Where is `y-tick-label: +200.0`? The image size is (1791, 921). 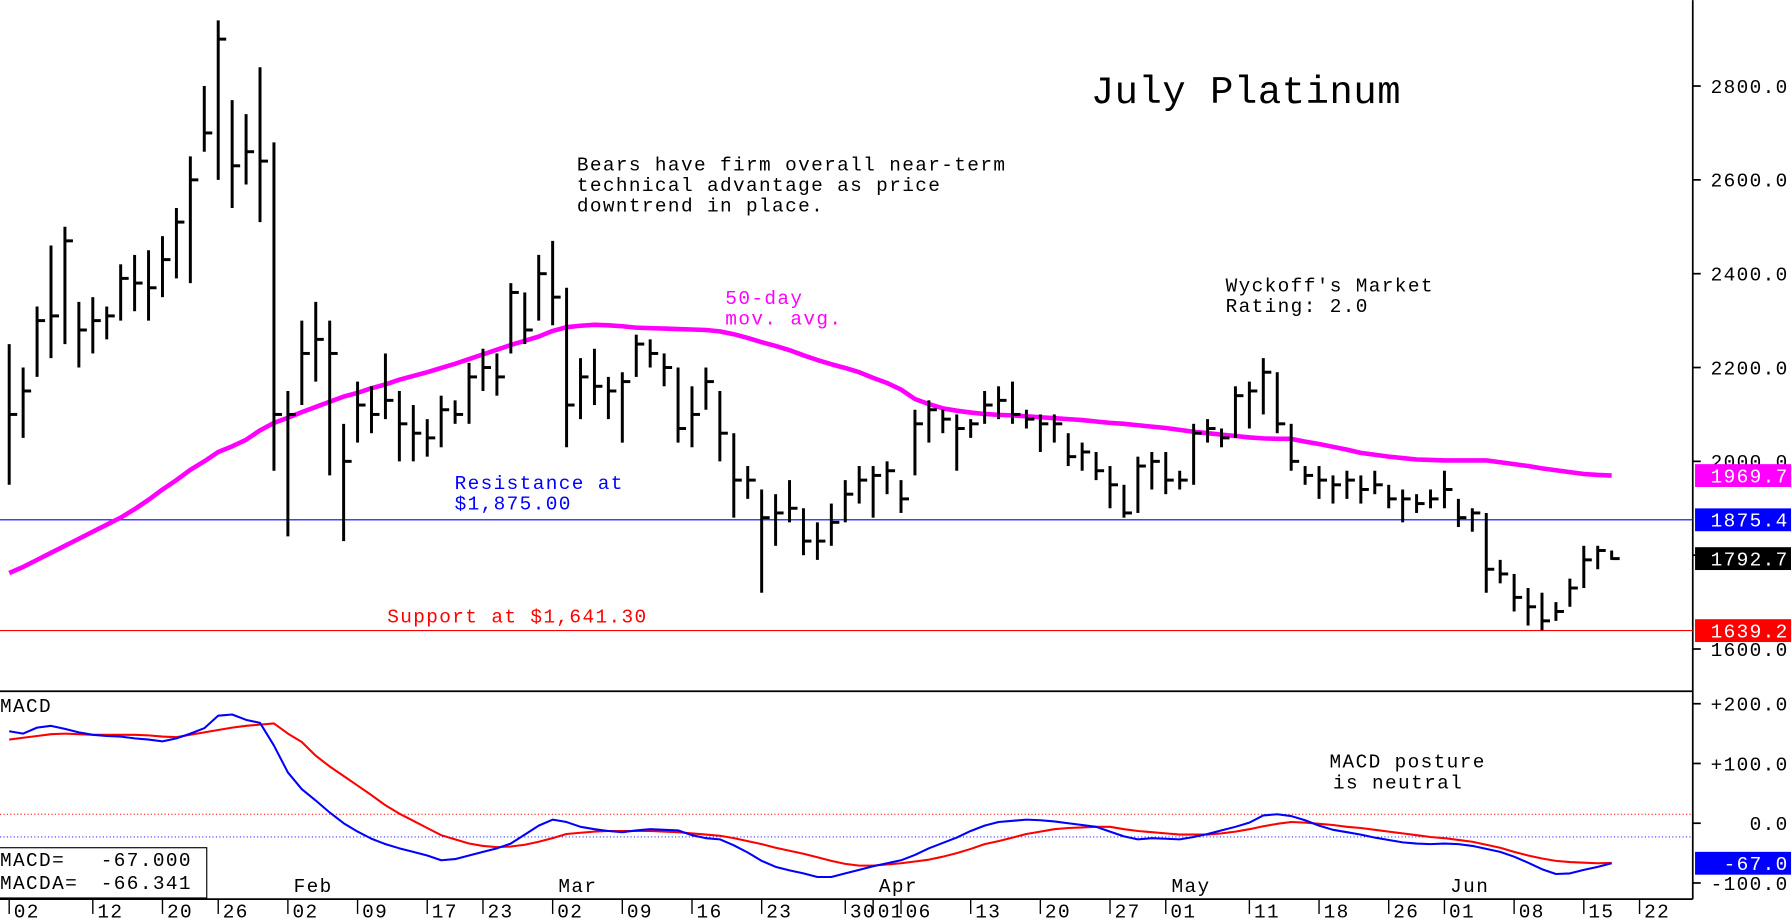 y-tick-label: +200.0 is located at coordinates (1750, 706).